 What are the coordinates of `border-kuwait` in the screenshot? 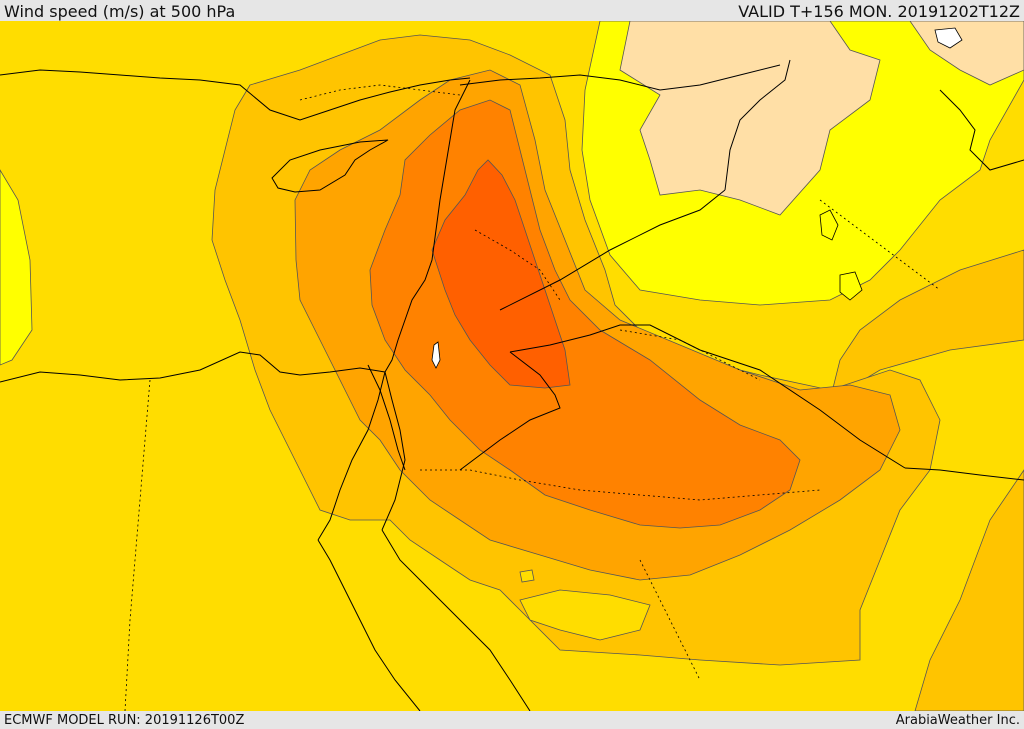 It's located at (964, 474).